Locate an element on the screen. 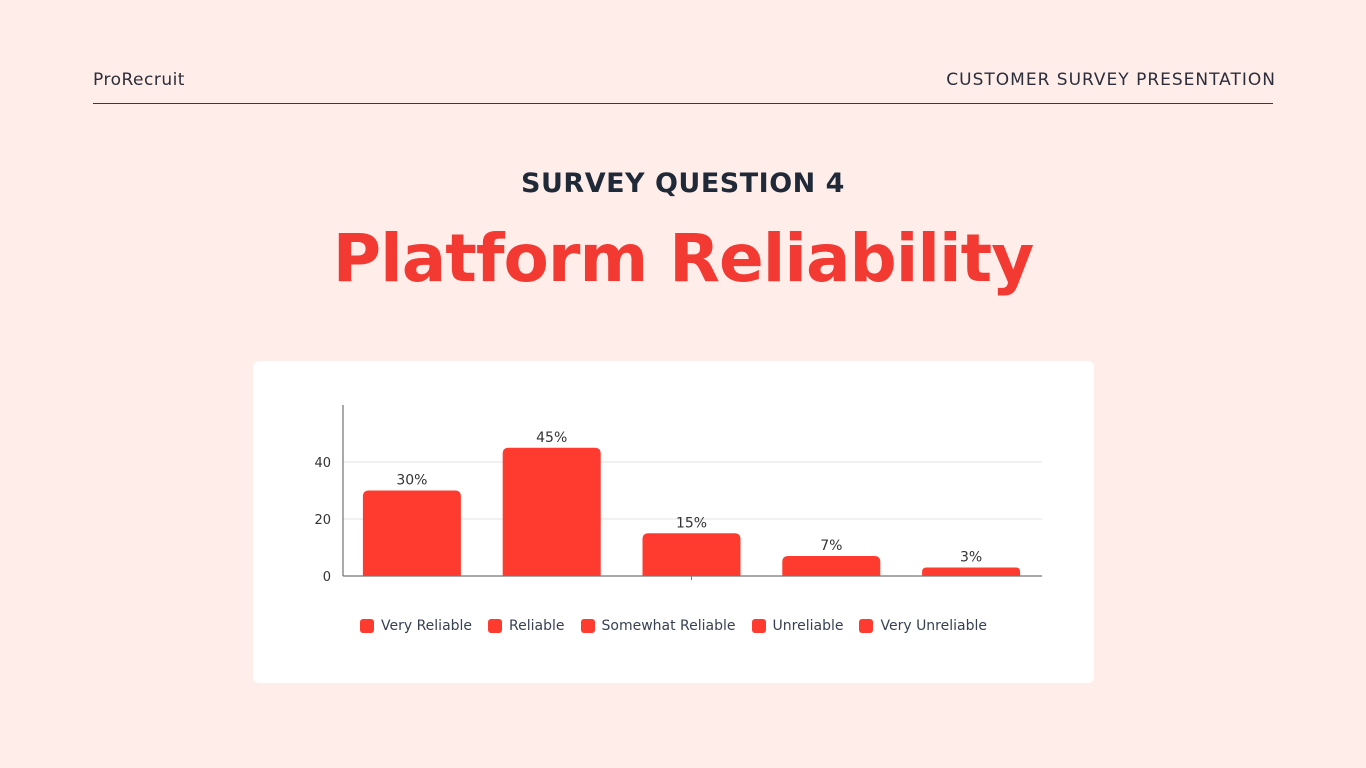 Image resolution: width=1366 pixels, height=768 pixels. slide-subtitle: SURVEY QUESTION 4 is located at coordinates (683, 183).